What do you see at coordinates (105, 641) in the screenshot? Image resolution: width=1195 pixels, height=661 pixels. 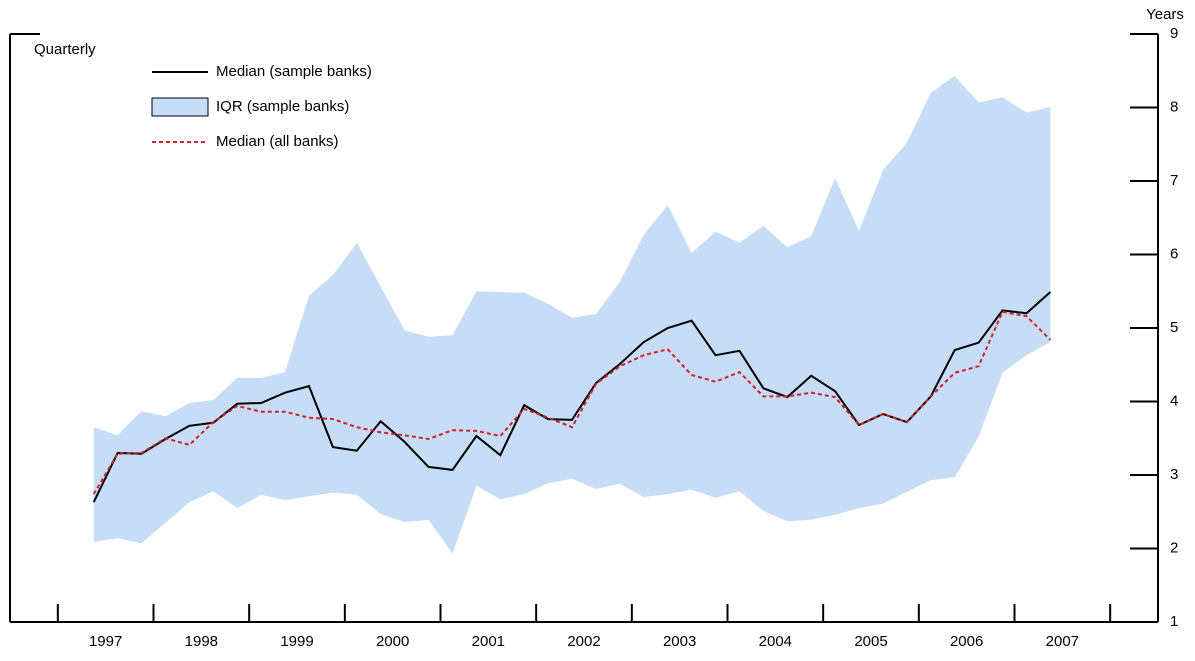 I see `x-tick-label: 1997` at bounding box center [105, 641].